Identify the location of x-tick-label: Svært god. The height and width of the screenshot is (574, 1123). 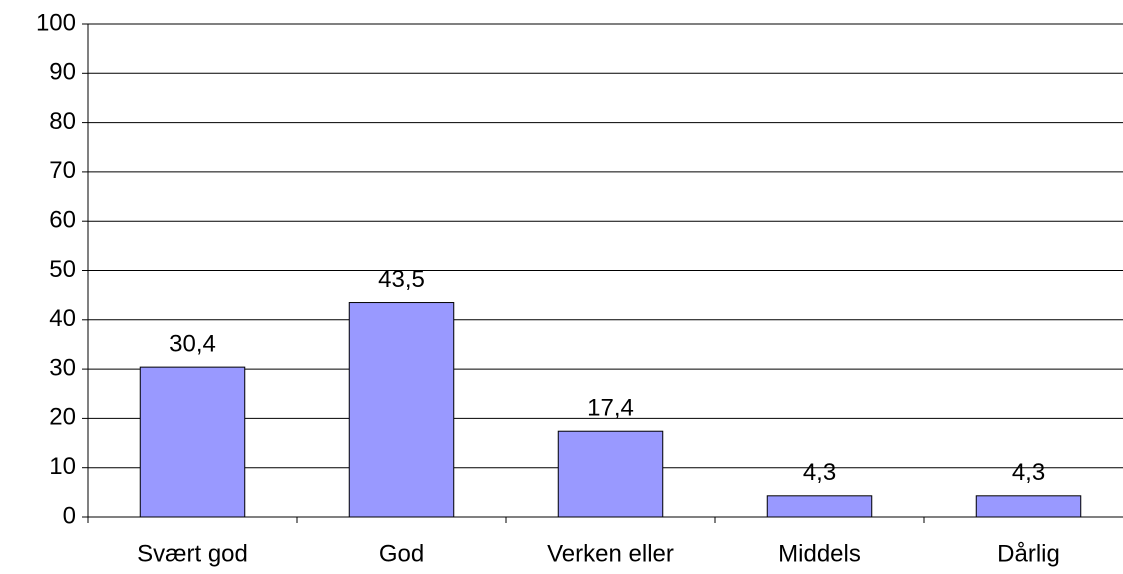
(192, 553).